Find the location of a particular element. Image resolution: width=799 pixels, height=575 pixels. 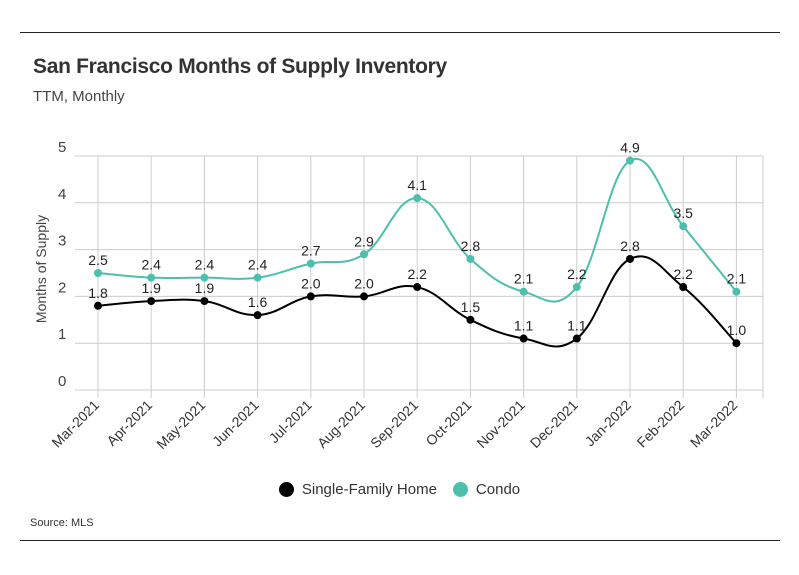

data-label-single-family: 1.8 is located at coordinates (98, 293).